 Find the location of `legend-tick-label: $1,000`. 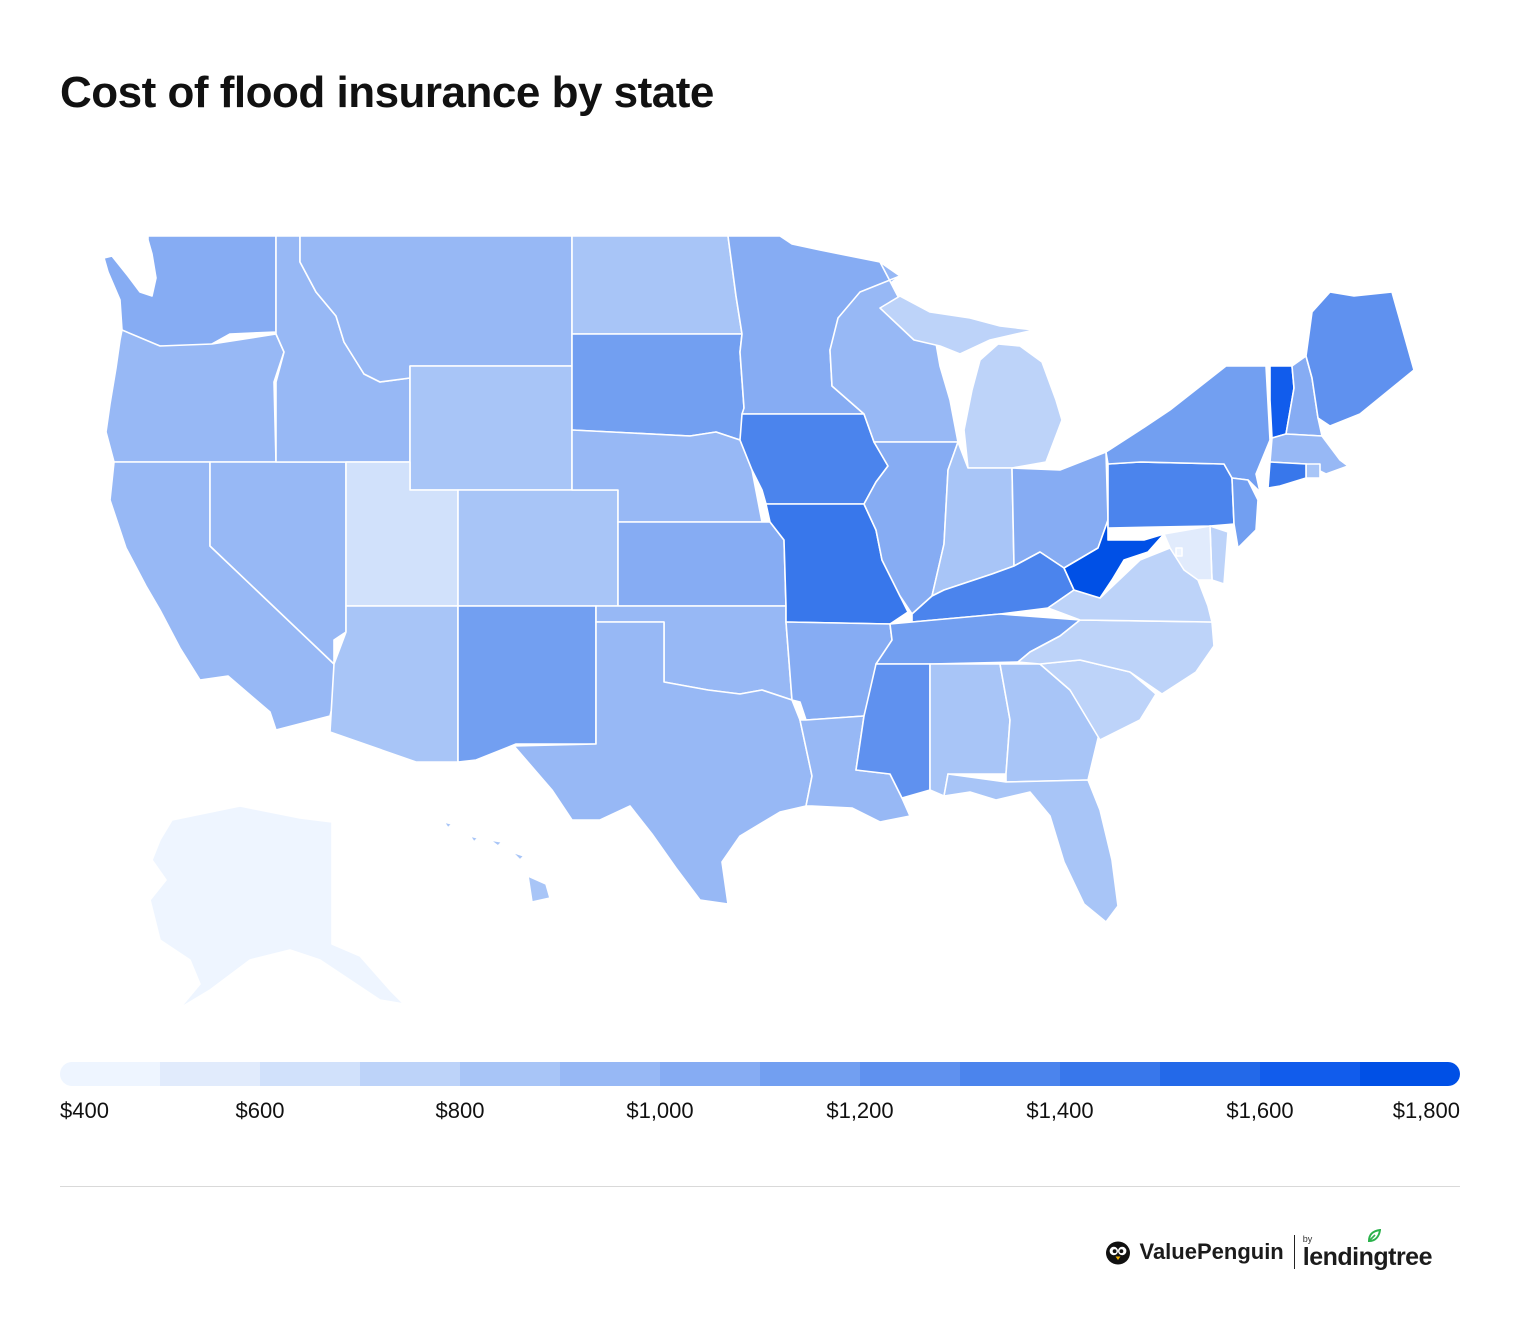

legend-tick-label: $1,000 is located at coordinates (660, 1110).